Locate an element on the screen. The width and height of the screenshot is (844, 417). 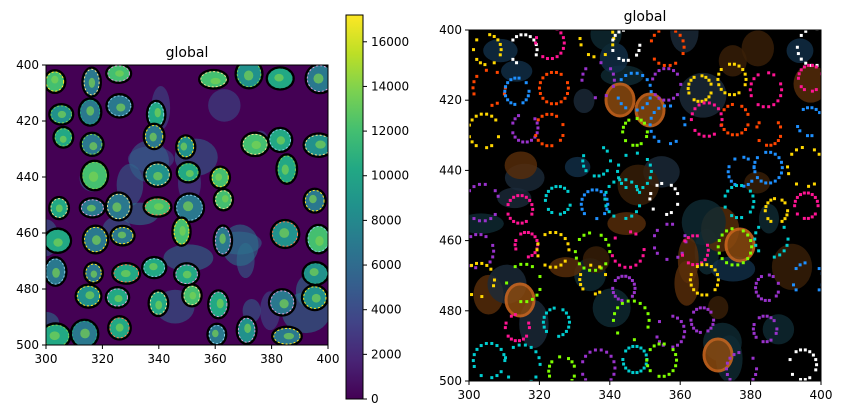
colorbar-tick-label: 16000 is located at coordinates (390, 42).